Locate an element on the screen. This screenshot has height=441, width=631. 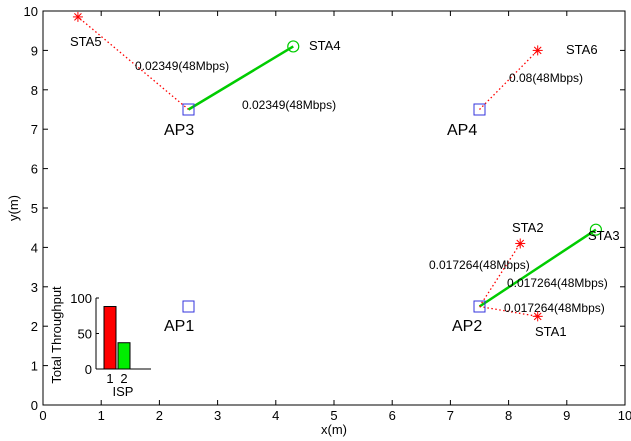
inset-x-tick-label: 2 is located at coordinates (123, 378).